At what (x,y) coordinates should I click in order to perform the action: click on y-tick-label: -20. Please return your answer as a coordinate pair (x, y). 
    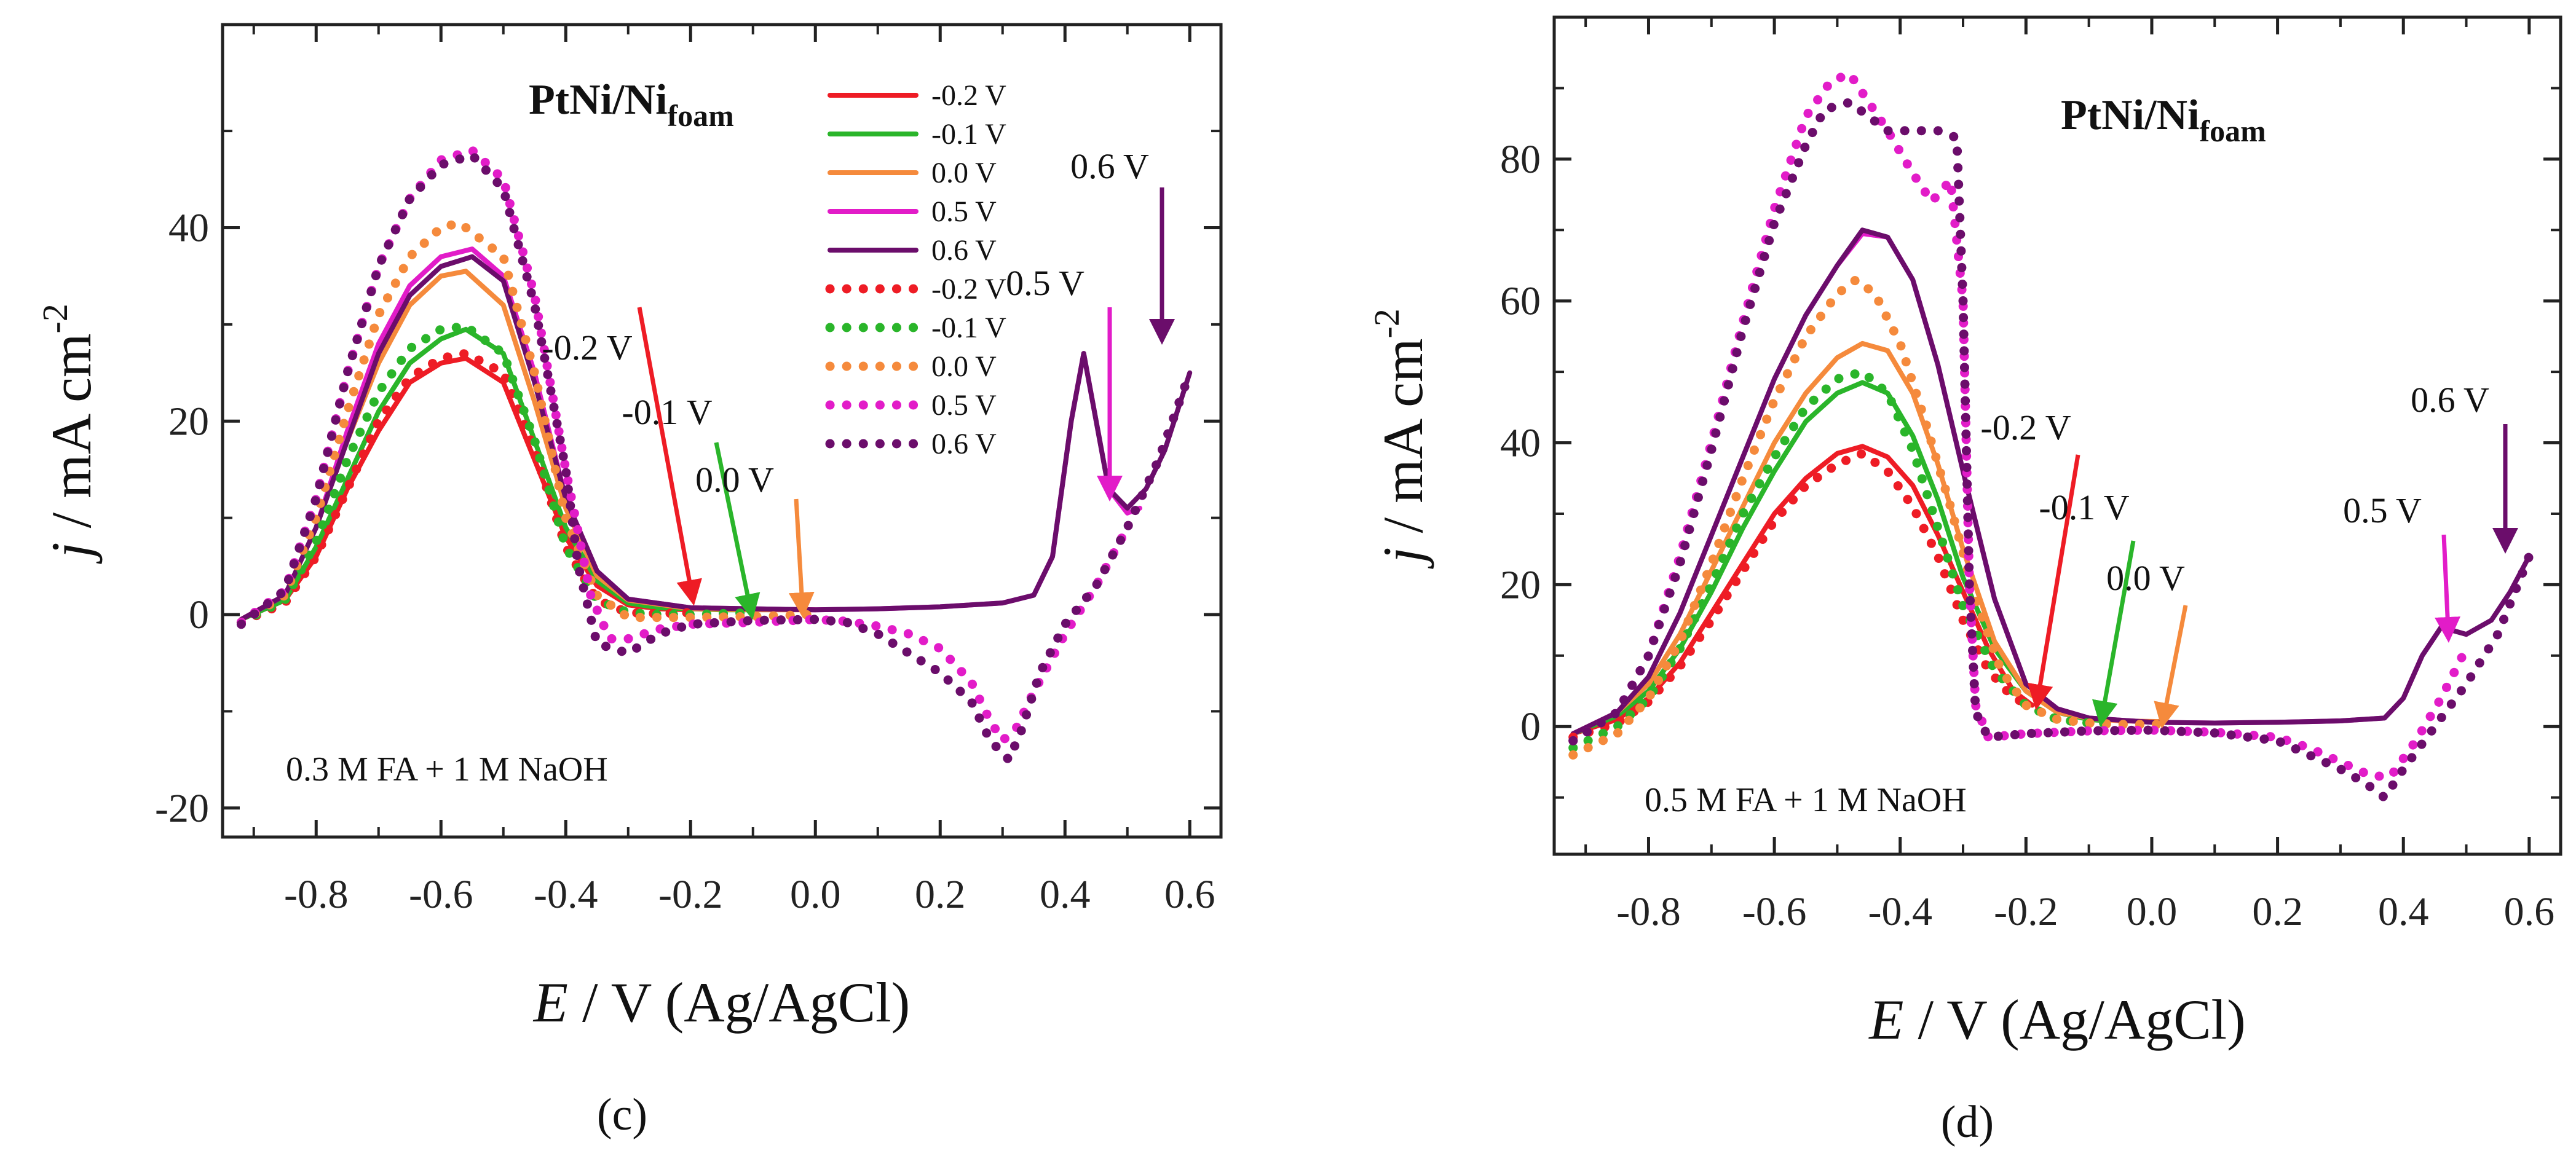
    Looking at the image, I should click on (182, 808).